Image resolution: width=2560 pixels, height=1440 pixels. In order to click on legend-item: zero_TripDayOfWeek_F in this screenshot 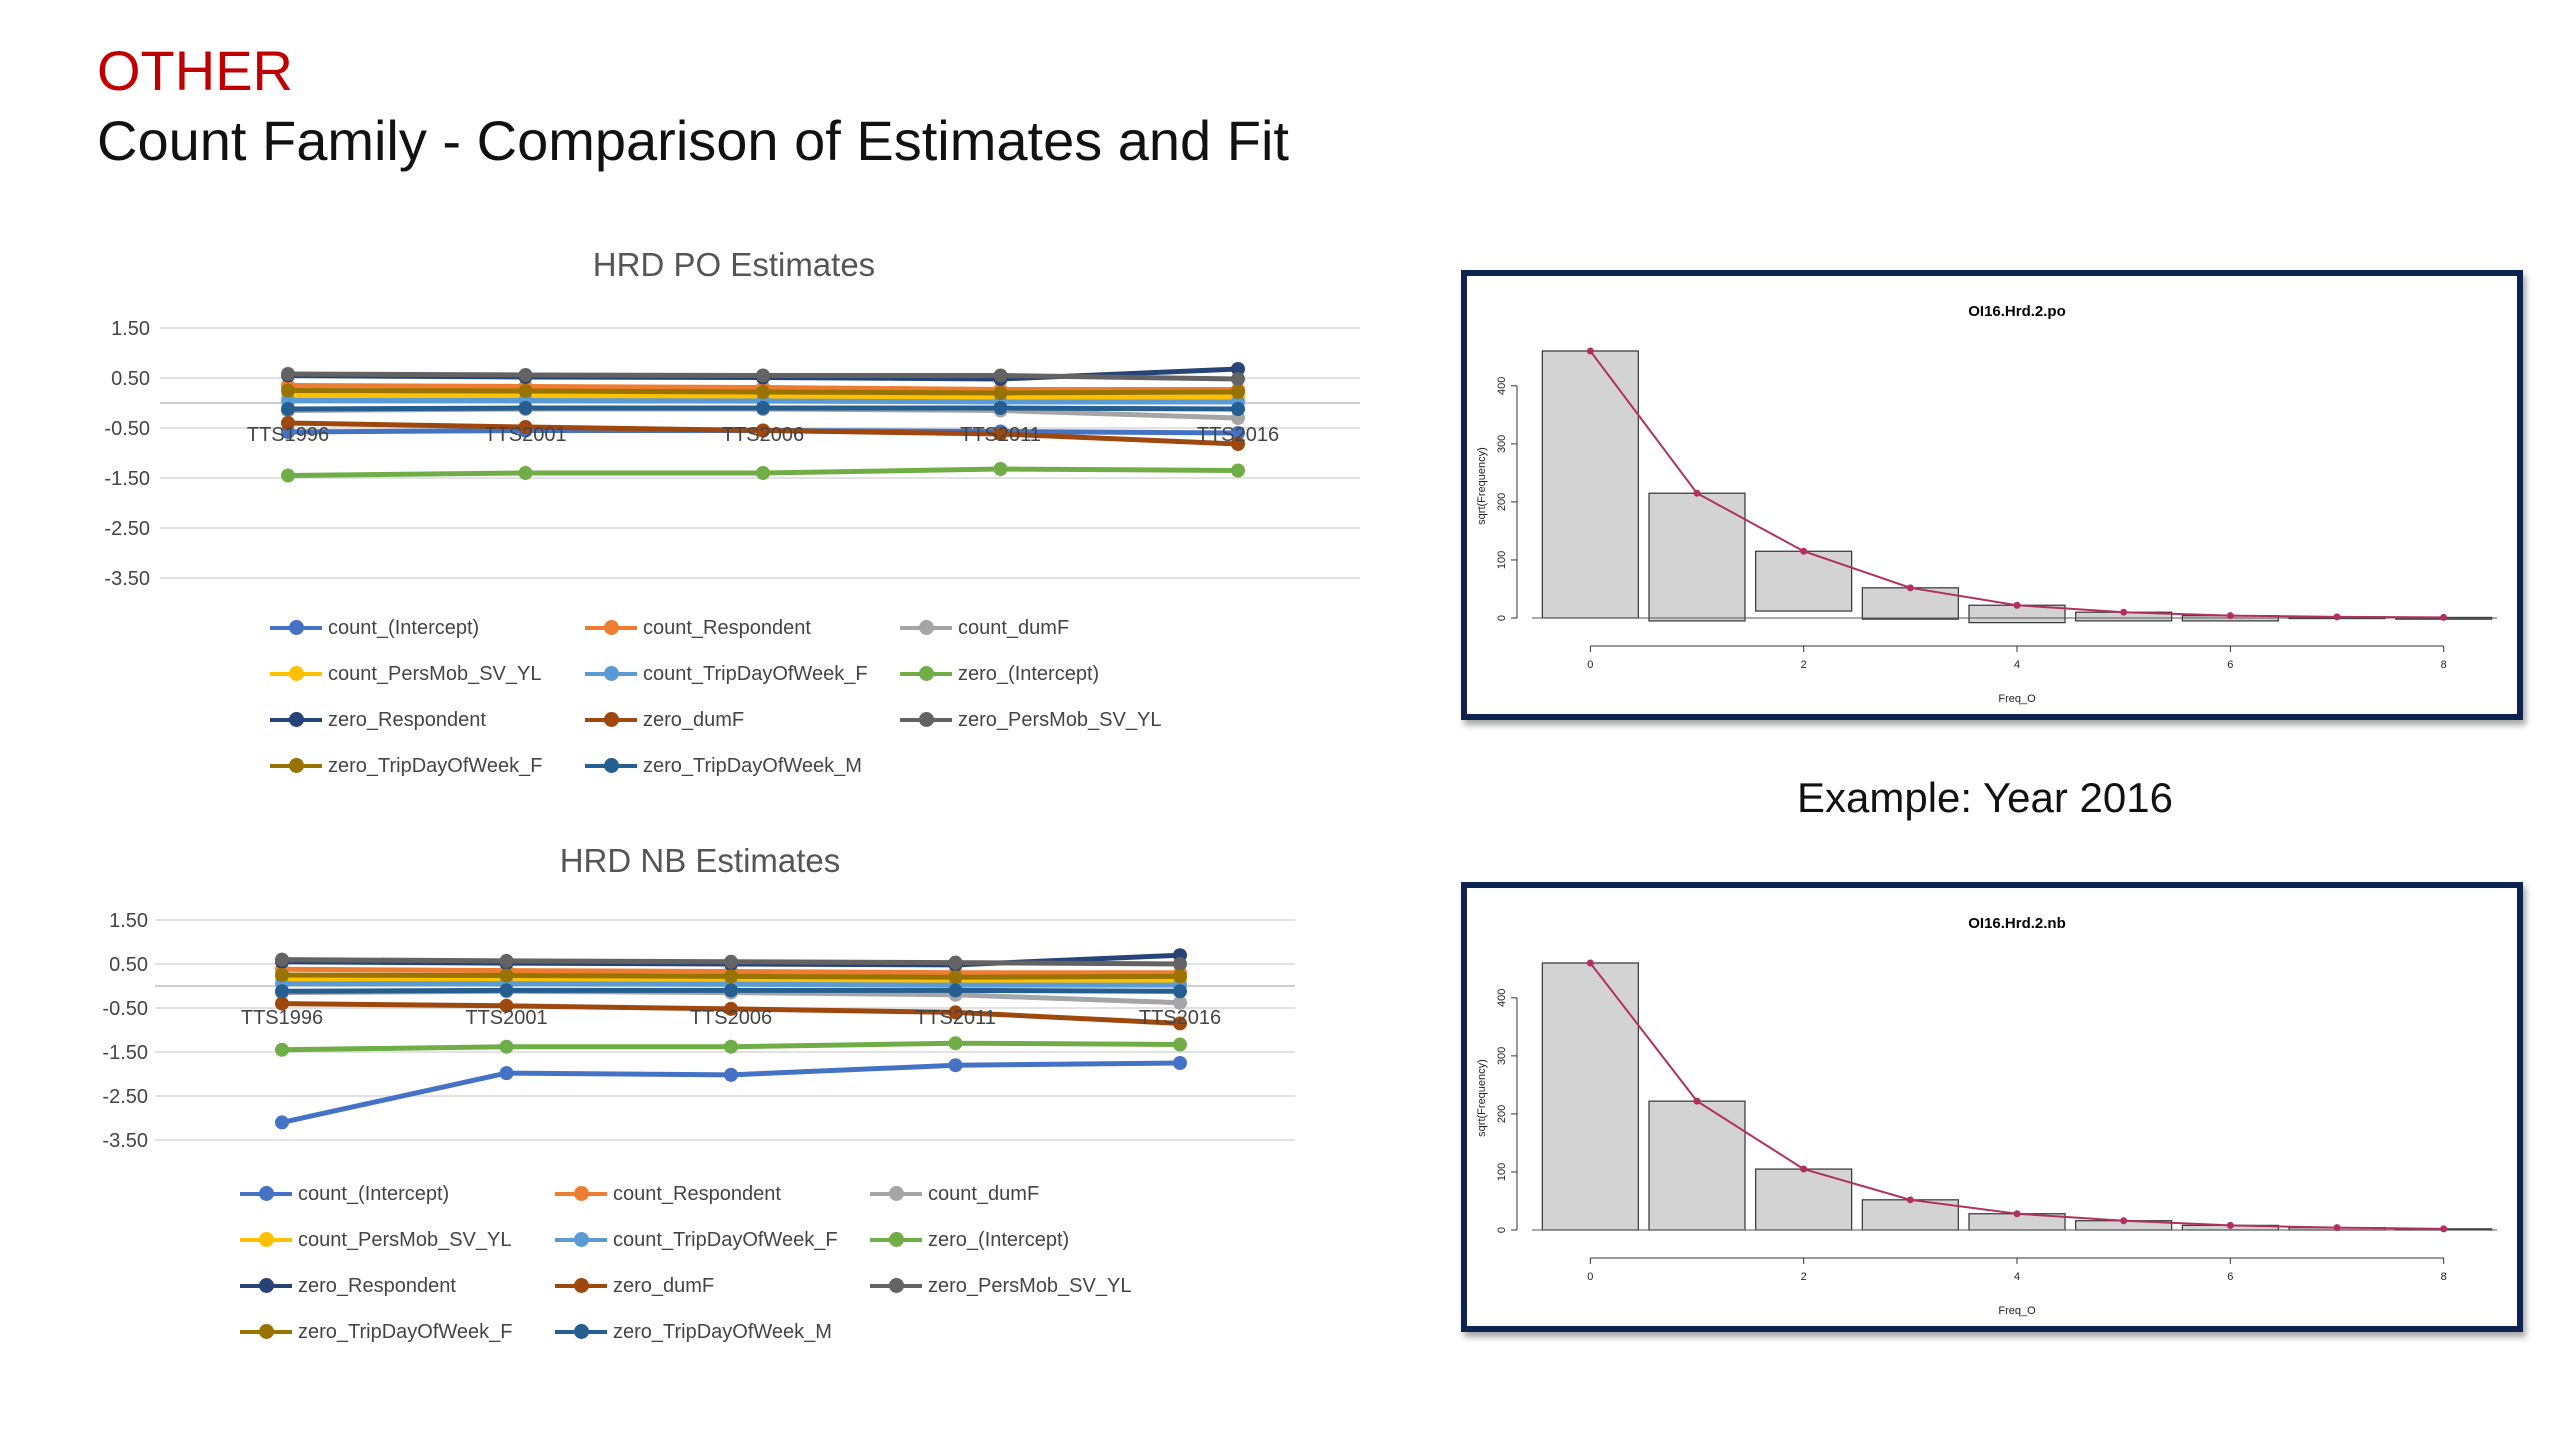, I will do `click(427, 766)`.